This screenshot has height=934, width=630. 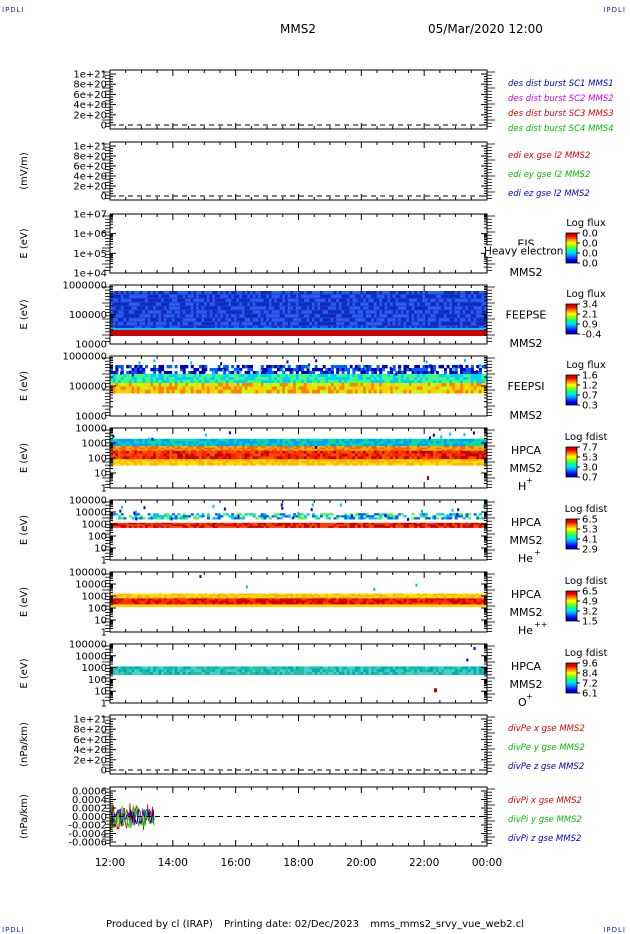 What do you see at coordinates (24, 171) in the screenshot?
I see `y-axis-label: (mV/m)` at bounding box center [24, 171].